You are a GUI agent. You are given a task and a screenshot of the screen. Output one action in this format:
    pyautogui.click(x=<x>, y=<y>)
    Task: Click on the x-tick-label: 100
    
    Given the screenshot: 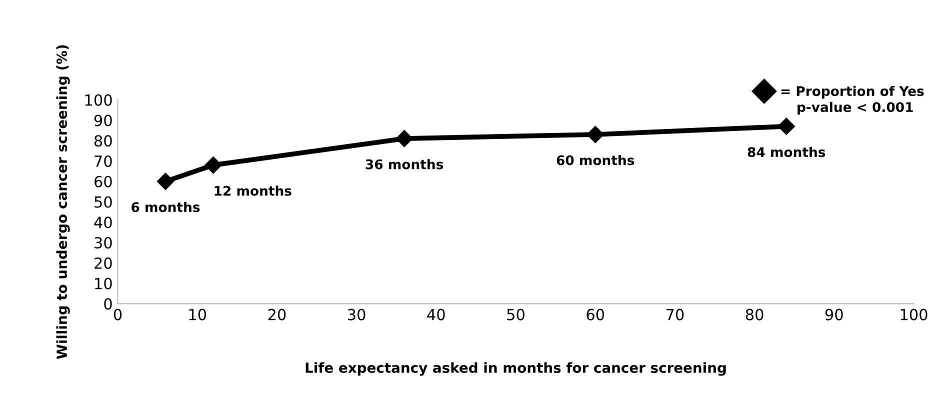 What is the action you would take?
    pyautogui.click(x=914, y=314)
    